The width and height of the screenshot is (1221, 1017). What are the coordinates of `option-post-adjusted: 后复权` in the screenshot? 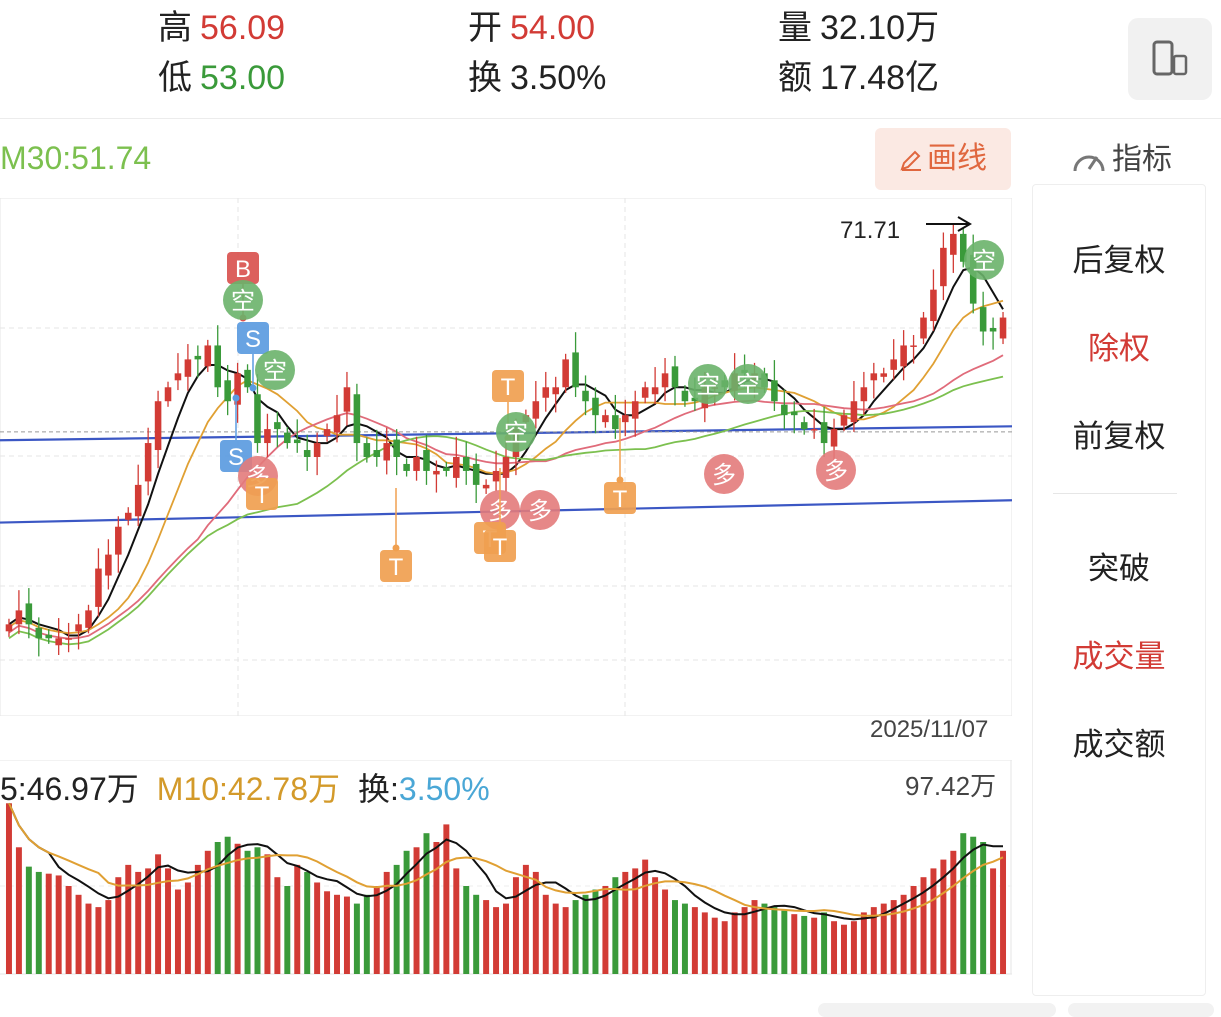 It's located at (1119, 260).